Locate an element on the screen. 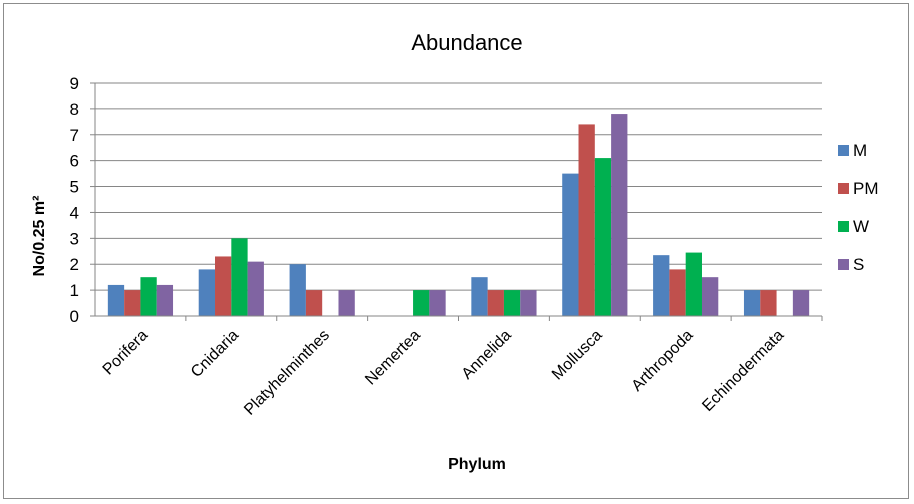 The width and height of the screenshot is (914, 504). bar-s-echinodermata is located at coordinates (801, 303).